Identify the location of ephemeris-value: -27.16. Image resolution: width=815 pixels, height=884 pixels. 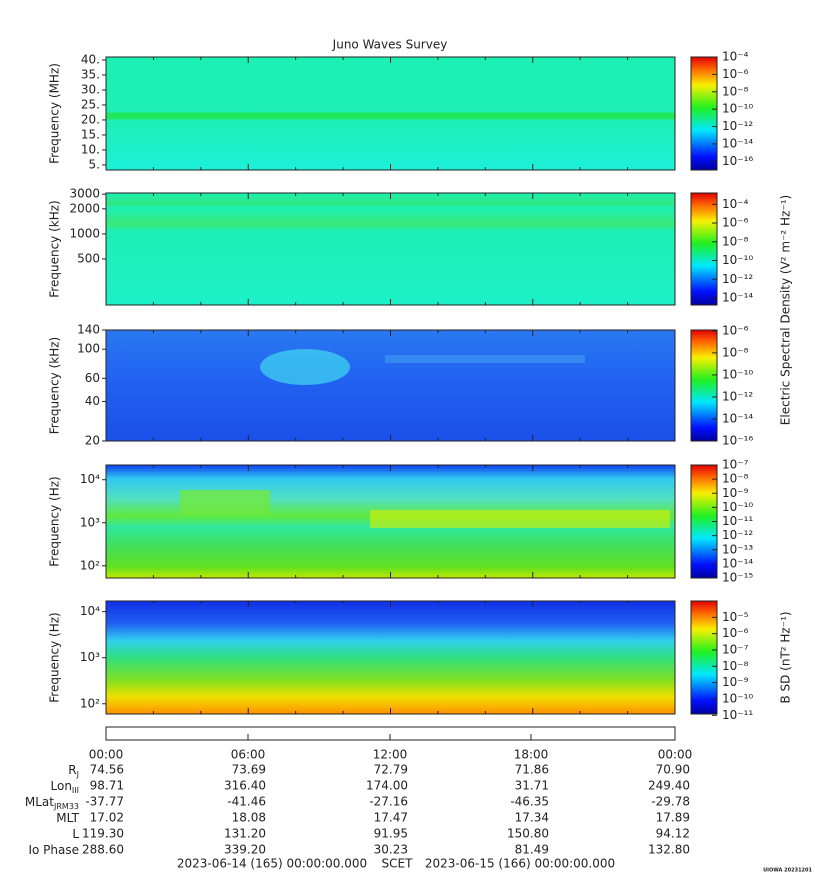
(388, 802).